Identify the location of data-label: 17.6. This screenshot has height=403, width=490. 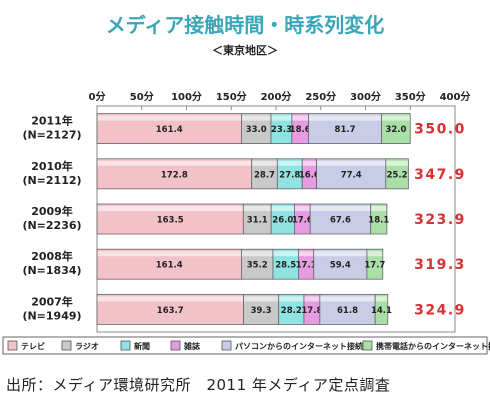
(302, 221).